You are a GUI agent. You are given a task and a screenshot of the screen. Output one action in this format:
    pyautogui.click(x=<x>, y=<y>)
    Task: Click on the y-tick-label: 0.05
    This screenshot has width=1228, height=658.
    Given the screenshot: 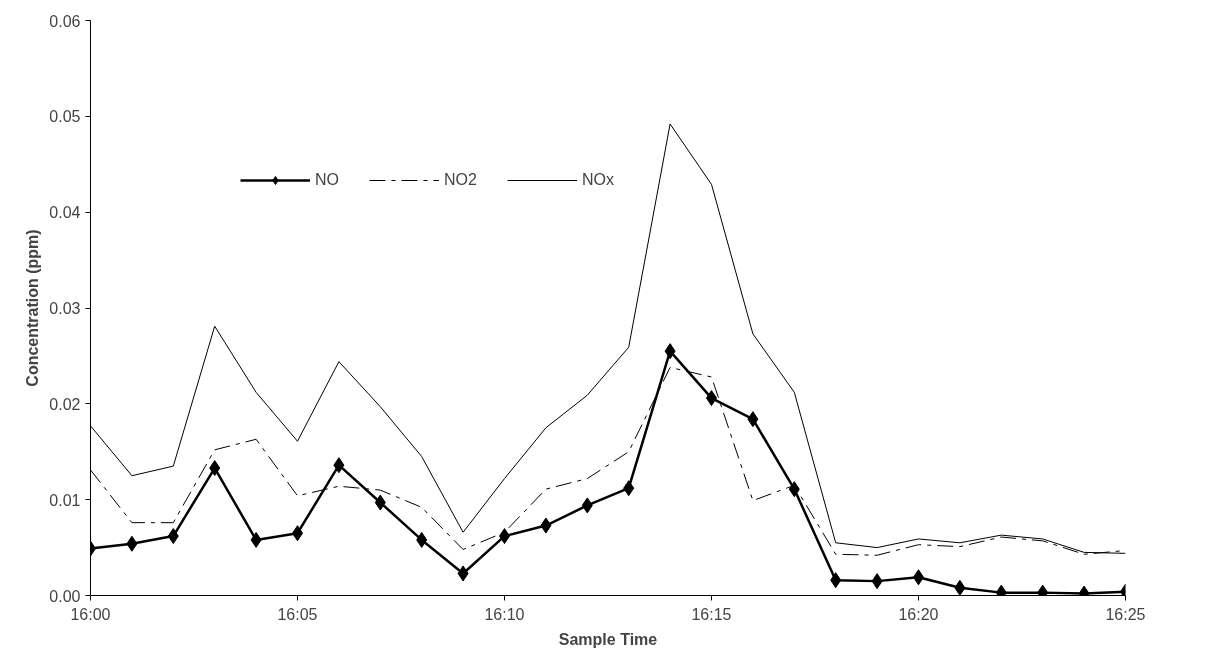 What is the action you would take?
    pyautogui.click(x=65, y=117)
    